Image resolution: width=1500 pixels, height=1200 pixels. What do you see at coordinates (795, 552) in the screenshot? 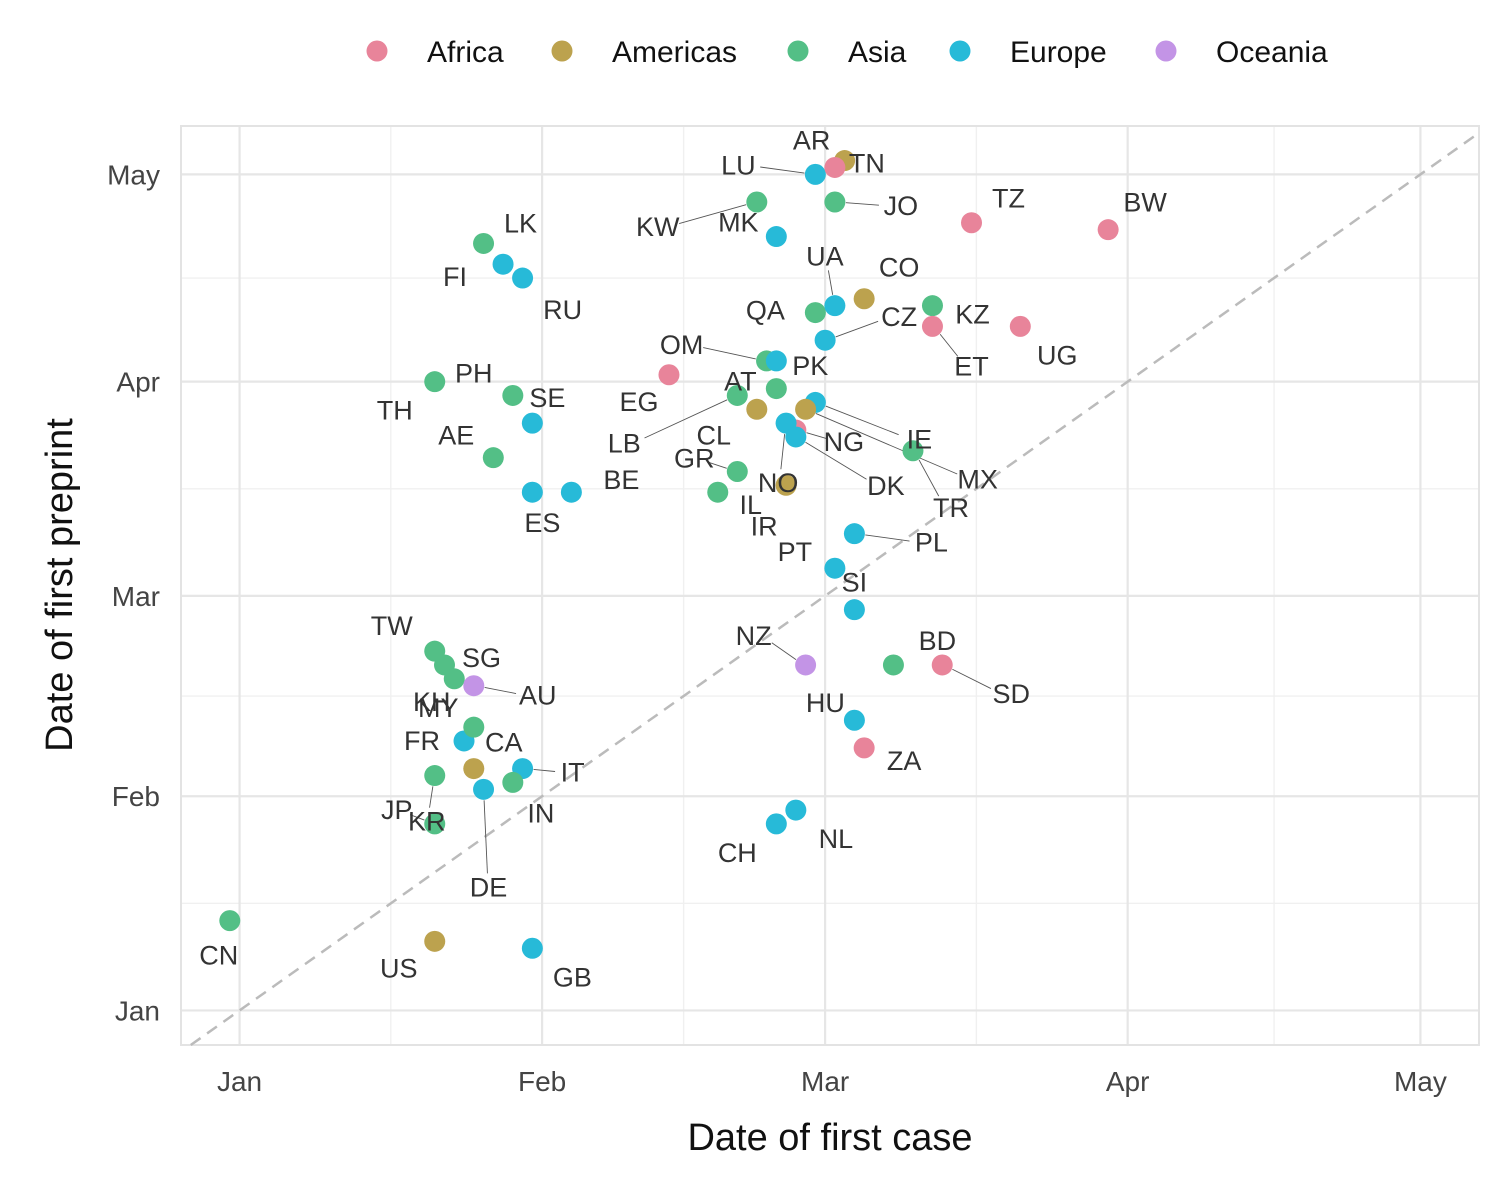
I see `point-label-pt: PT` at bounding box center [795, 552].